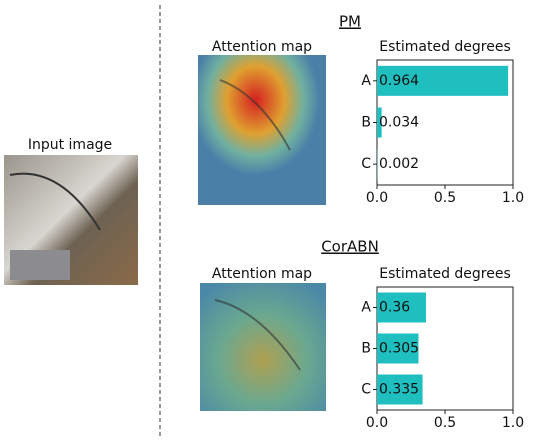 This screenshot has width=550, height=445. I want to click on value-label: 0.36, so click(394, 308).